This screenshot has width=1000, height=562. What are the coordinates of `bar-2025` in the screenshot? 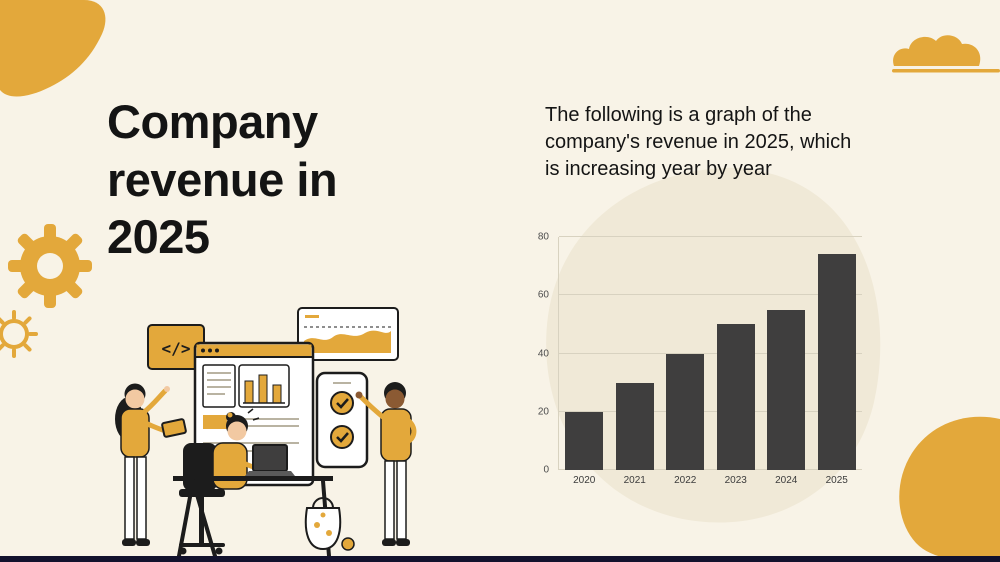 It's located at (836, 362).